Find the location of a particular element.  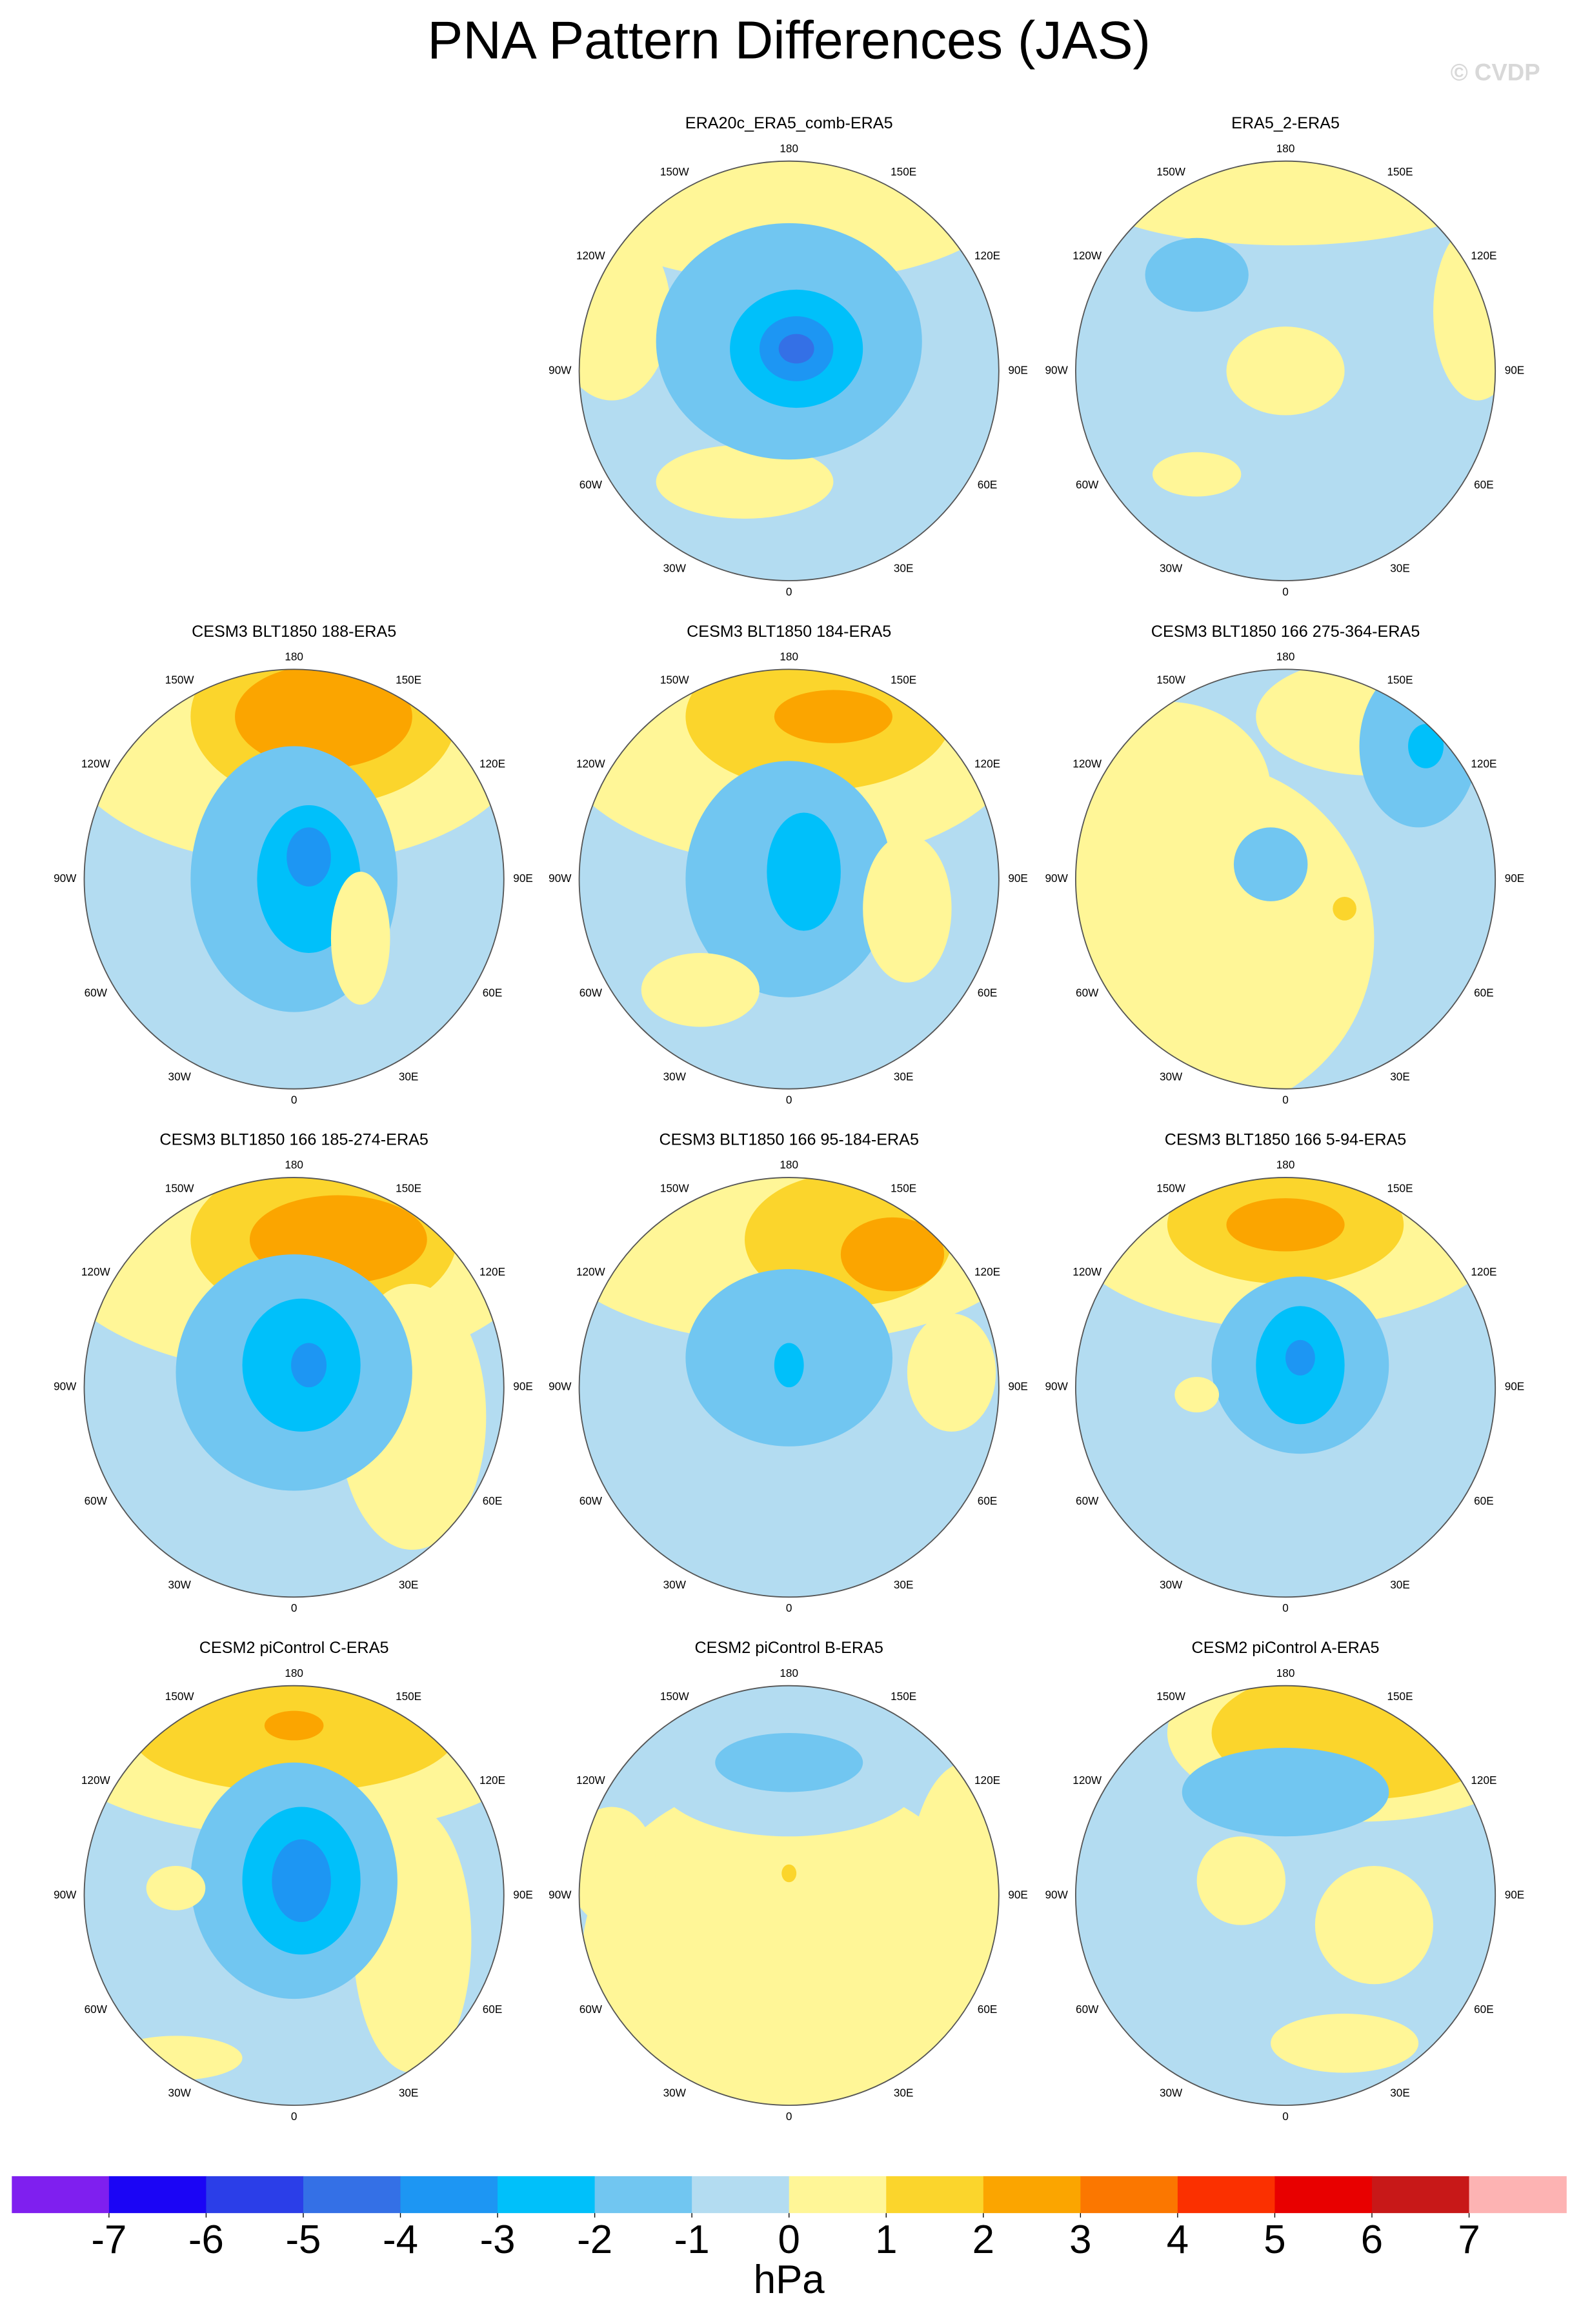

colorbar-tick-label: -2 is located at coordinates (594, 2240).